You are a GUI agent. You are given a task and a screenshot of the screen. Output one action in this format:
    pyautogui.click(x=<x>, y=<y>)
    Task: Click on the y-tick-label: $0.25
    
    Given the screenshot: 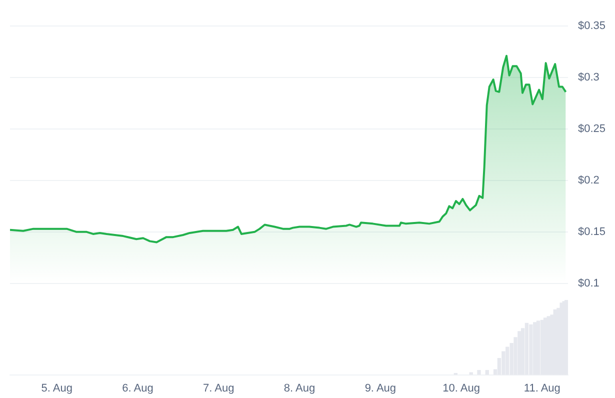 What is the action you would take?
    pyautogui.click(x=592, y=128)
    